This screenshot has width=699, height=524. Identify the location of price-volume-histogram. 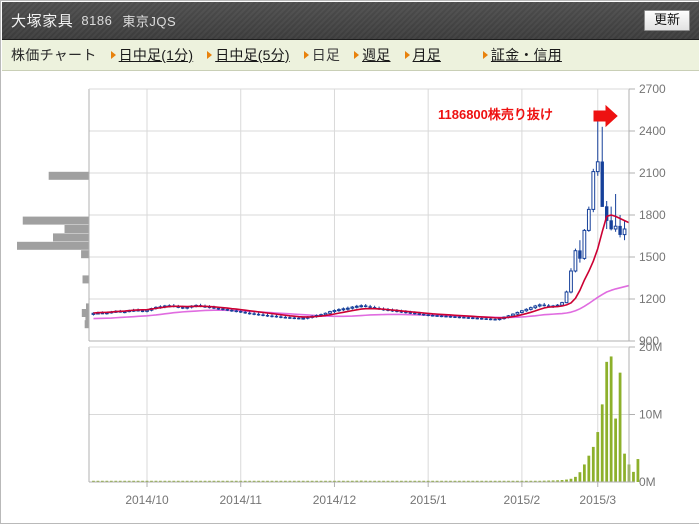
(53, 250).